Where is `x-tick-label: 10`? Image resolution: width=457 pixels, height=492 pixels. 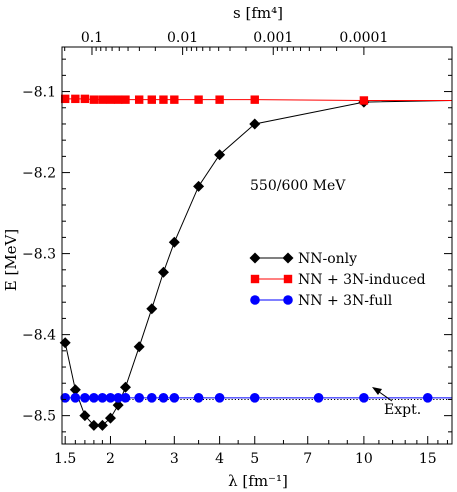 x-tick-label: 10 is located at coordinates (364, 459).